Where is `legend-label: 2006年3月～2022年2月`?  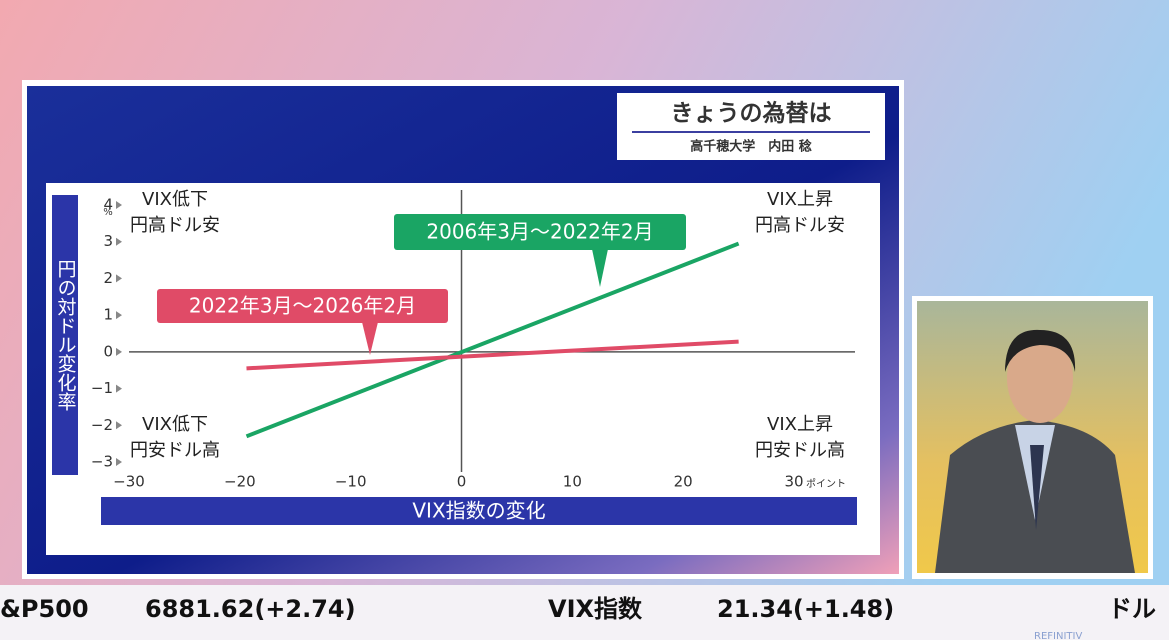
legend-label: 2006年3月～2022年2月 is located at coordinates (539, 232).